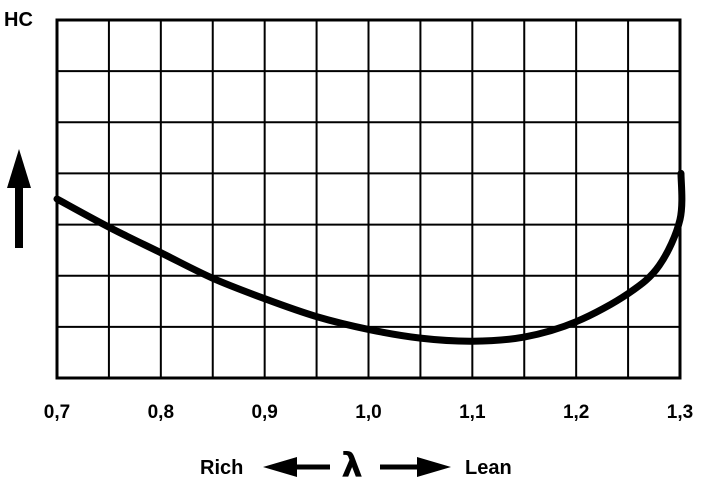 This screenshot has height=488, width=704. I want to click on right-arrow-icon, so click(415, 467).